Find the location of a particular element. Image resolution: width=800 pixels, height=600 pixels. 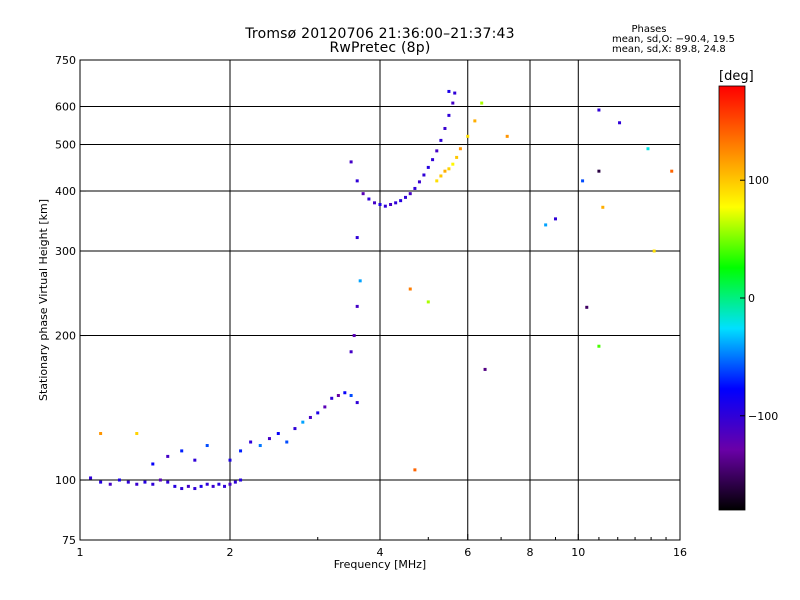

y-tick-label: 200 is located at coordinates (65, 336).